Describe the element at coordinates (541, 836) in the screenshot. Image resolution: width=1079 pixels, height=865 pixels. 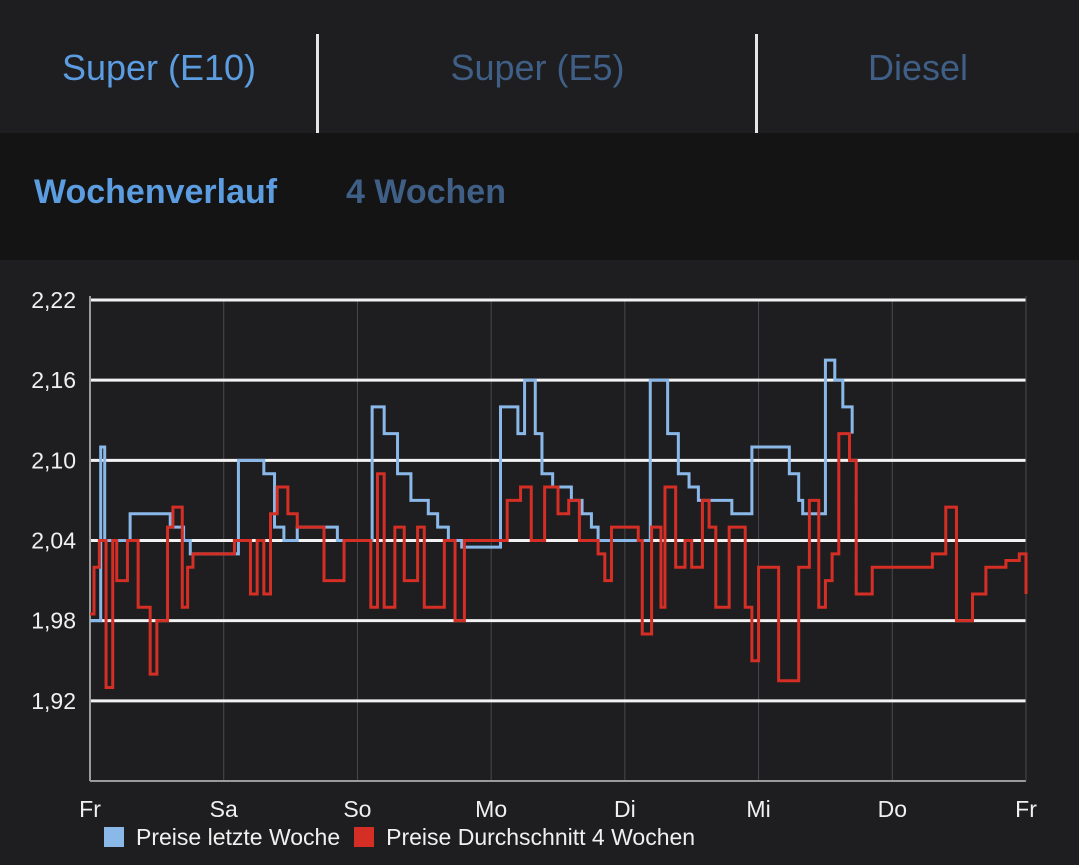
I see `legend-label: Preise Durchschnitt 4 Wochen` at that location.